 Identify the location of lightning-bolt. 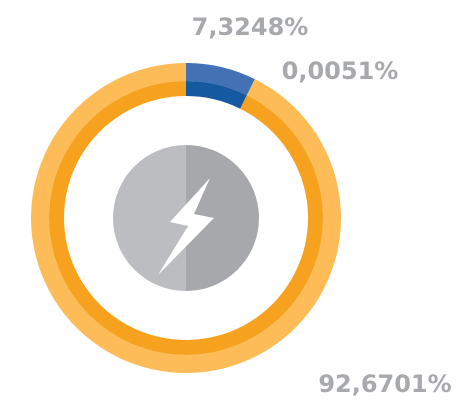
(186, 226).